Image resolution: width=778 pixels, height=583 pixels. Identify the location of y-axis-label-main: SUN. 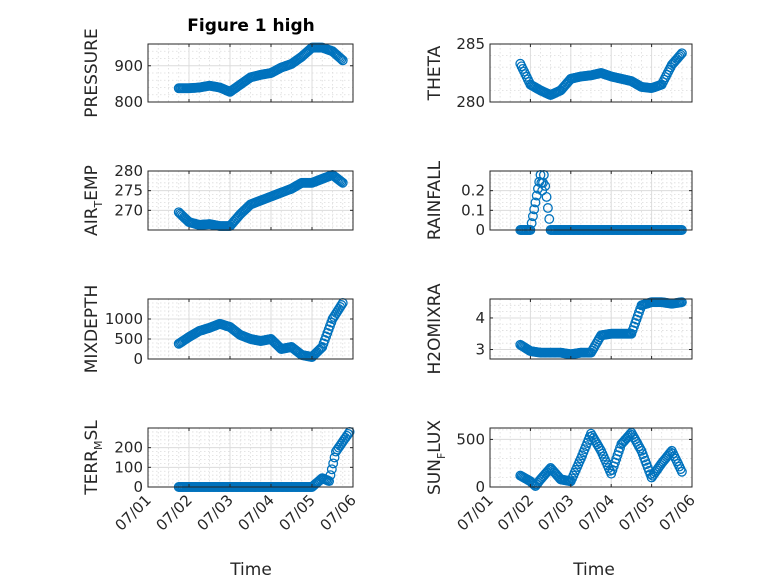
(435, 477).